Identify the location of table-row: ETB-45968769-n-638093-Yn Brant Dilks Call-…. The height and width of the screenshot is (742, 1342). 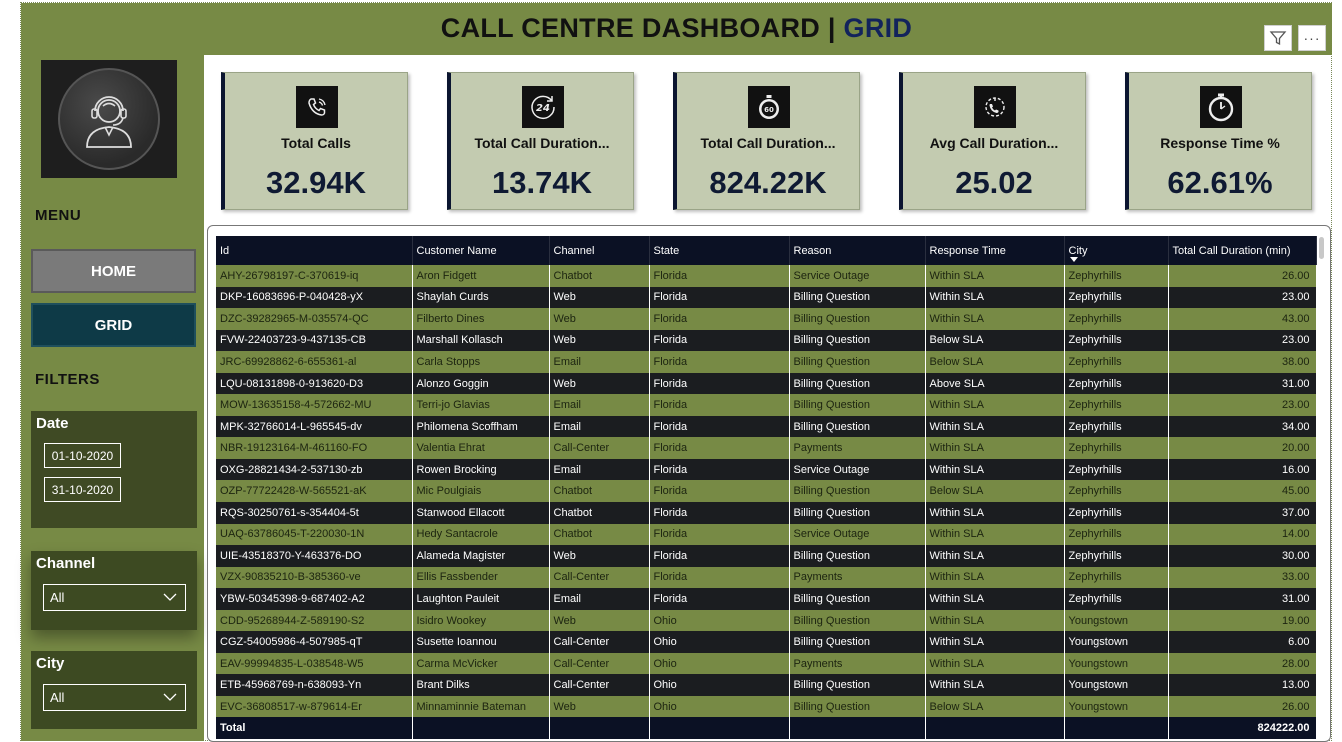
(766, 685).